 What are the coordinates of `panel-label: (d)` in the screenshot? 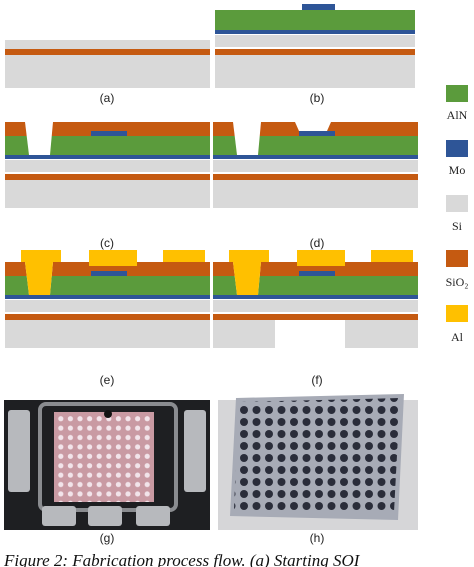 It's located at (317, 243).